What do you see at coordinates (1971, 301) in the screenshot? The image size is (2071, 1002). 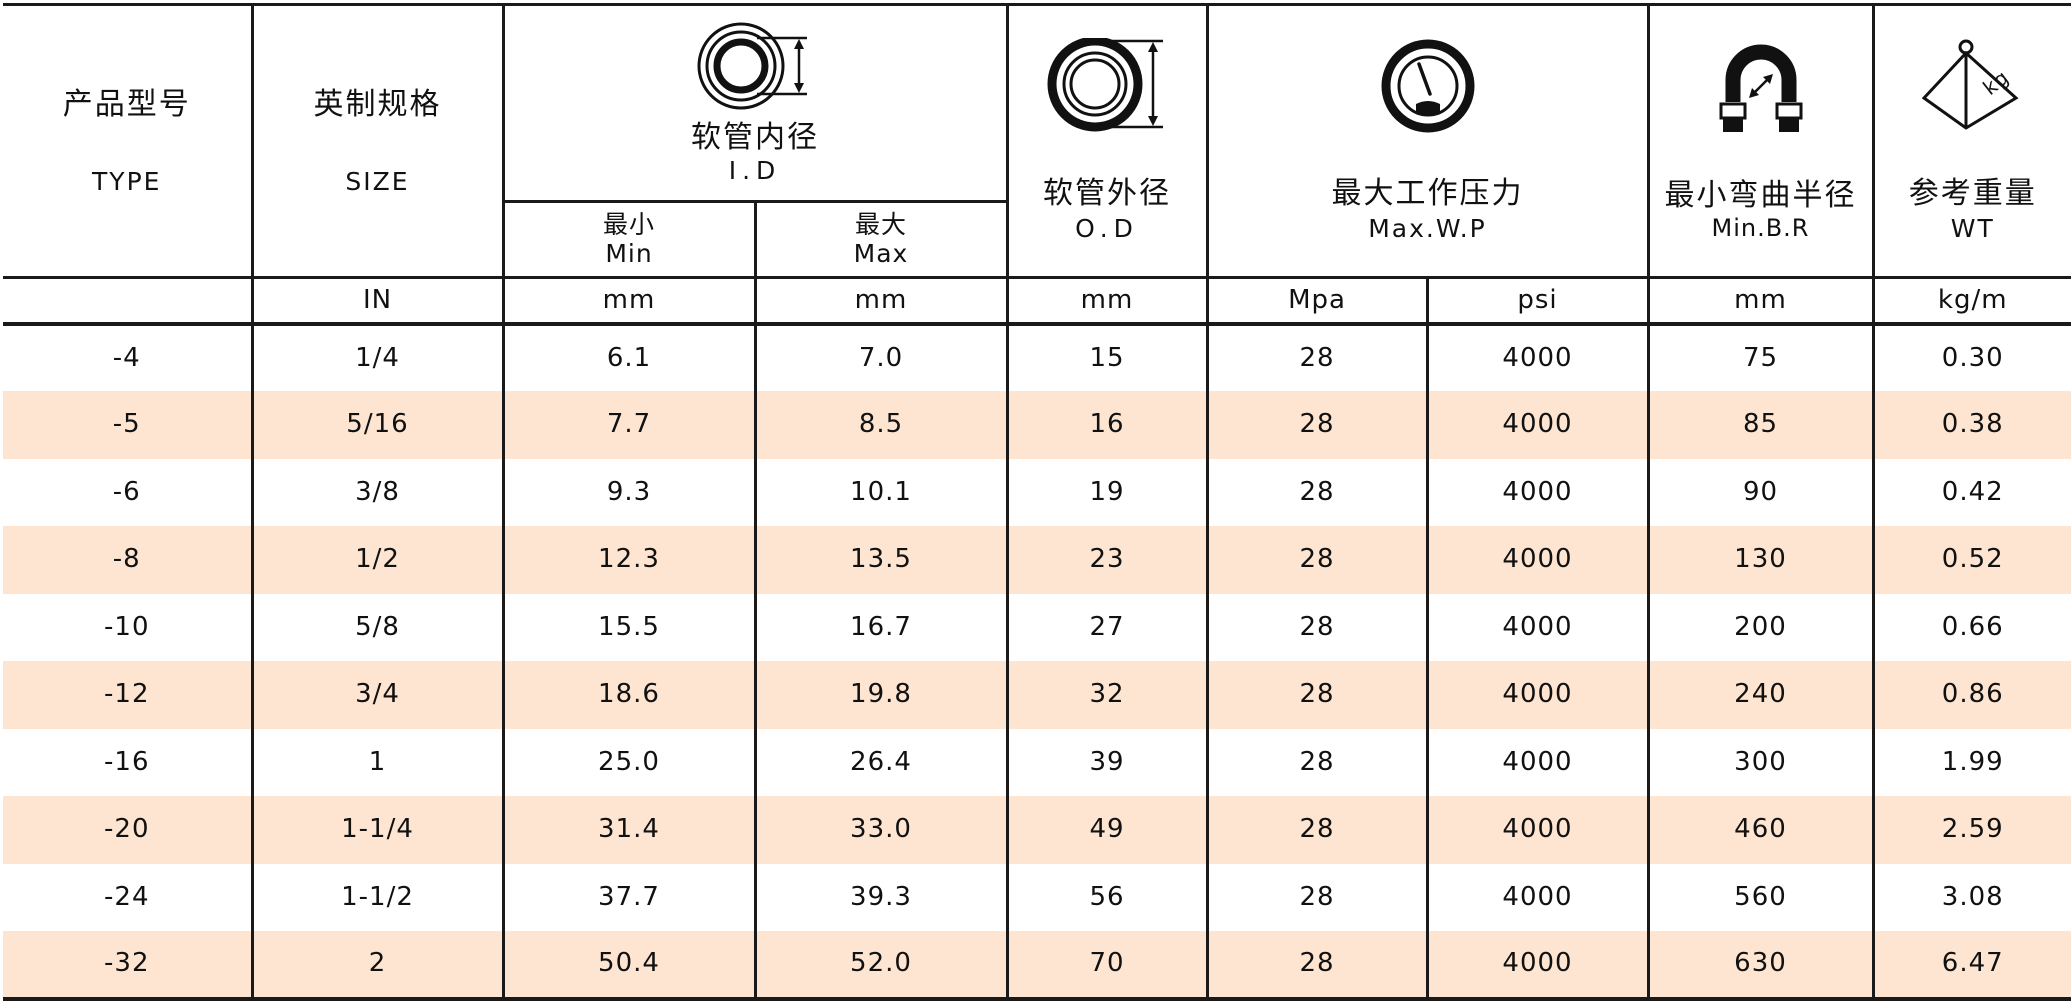 I see `unit-wt: kg/m` at bounding box center [1971, 301].